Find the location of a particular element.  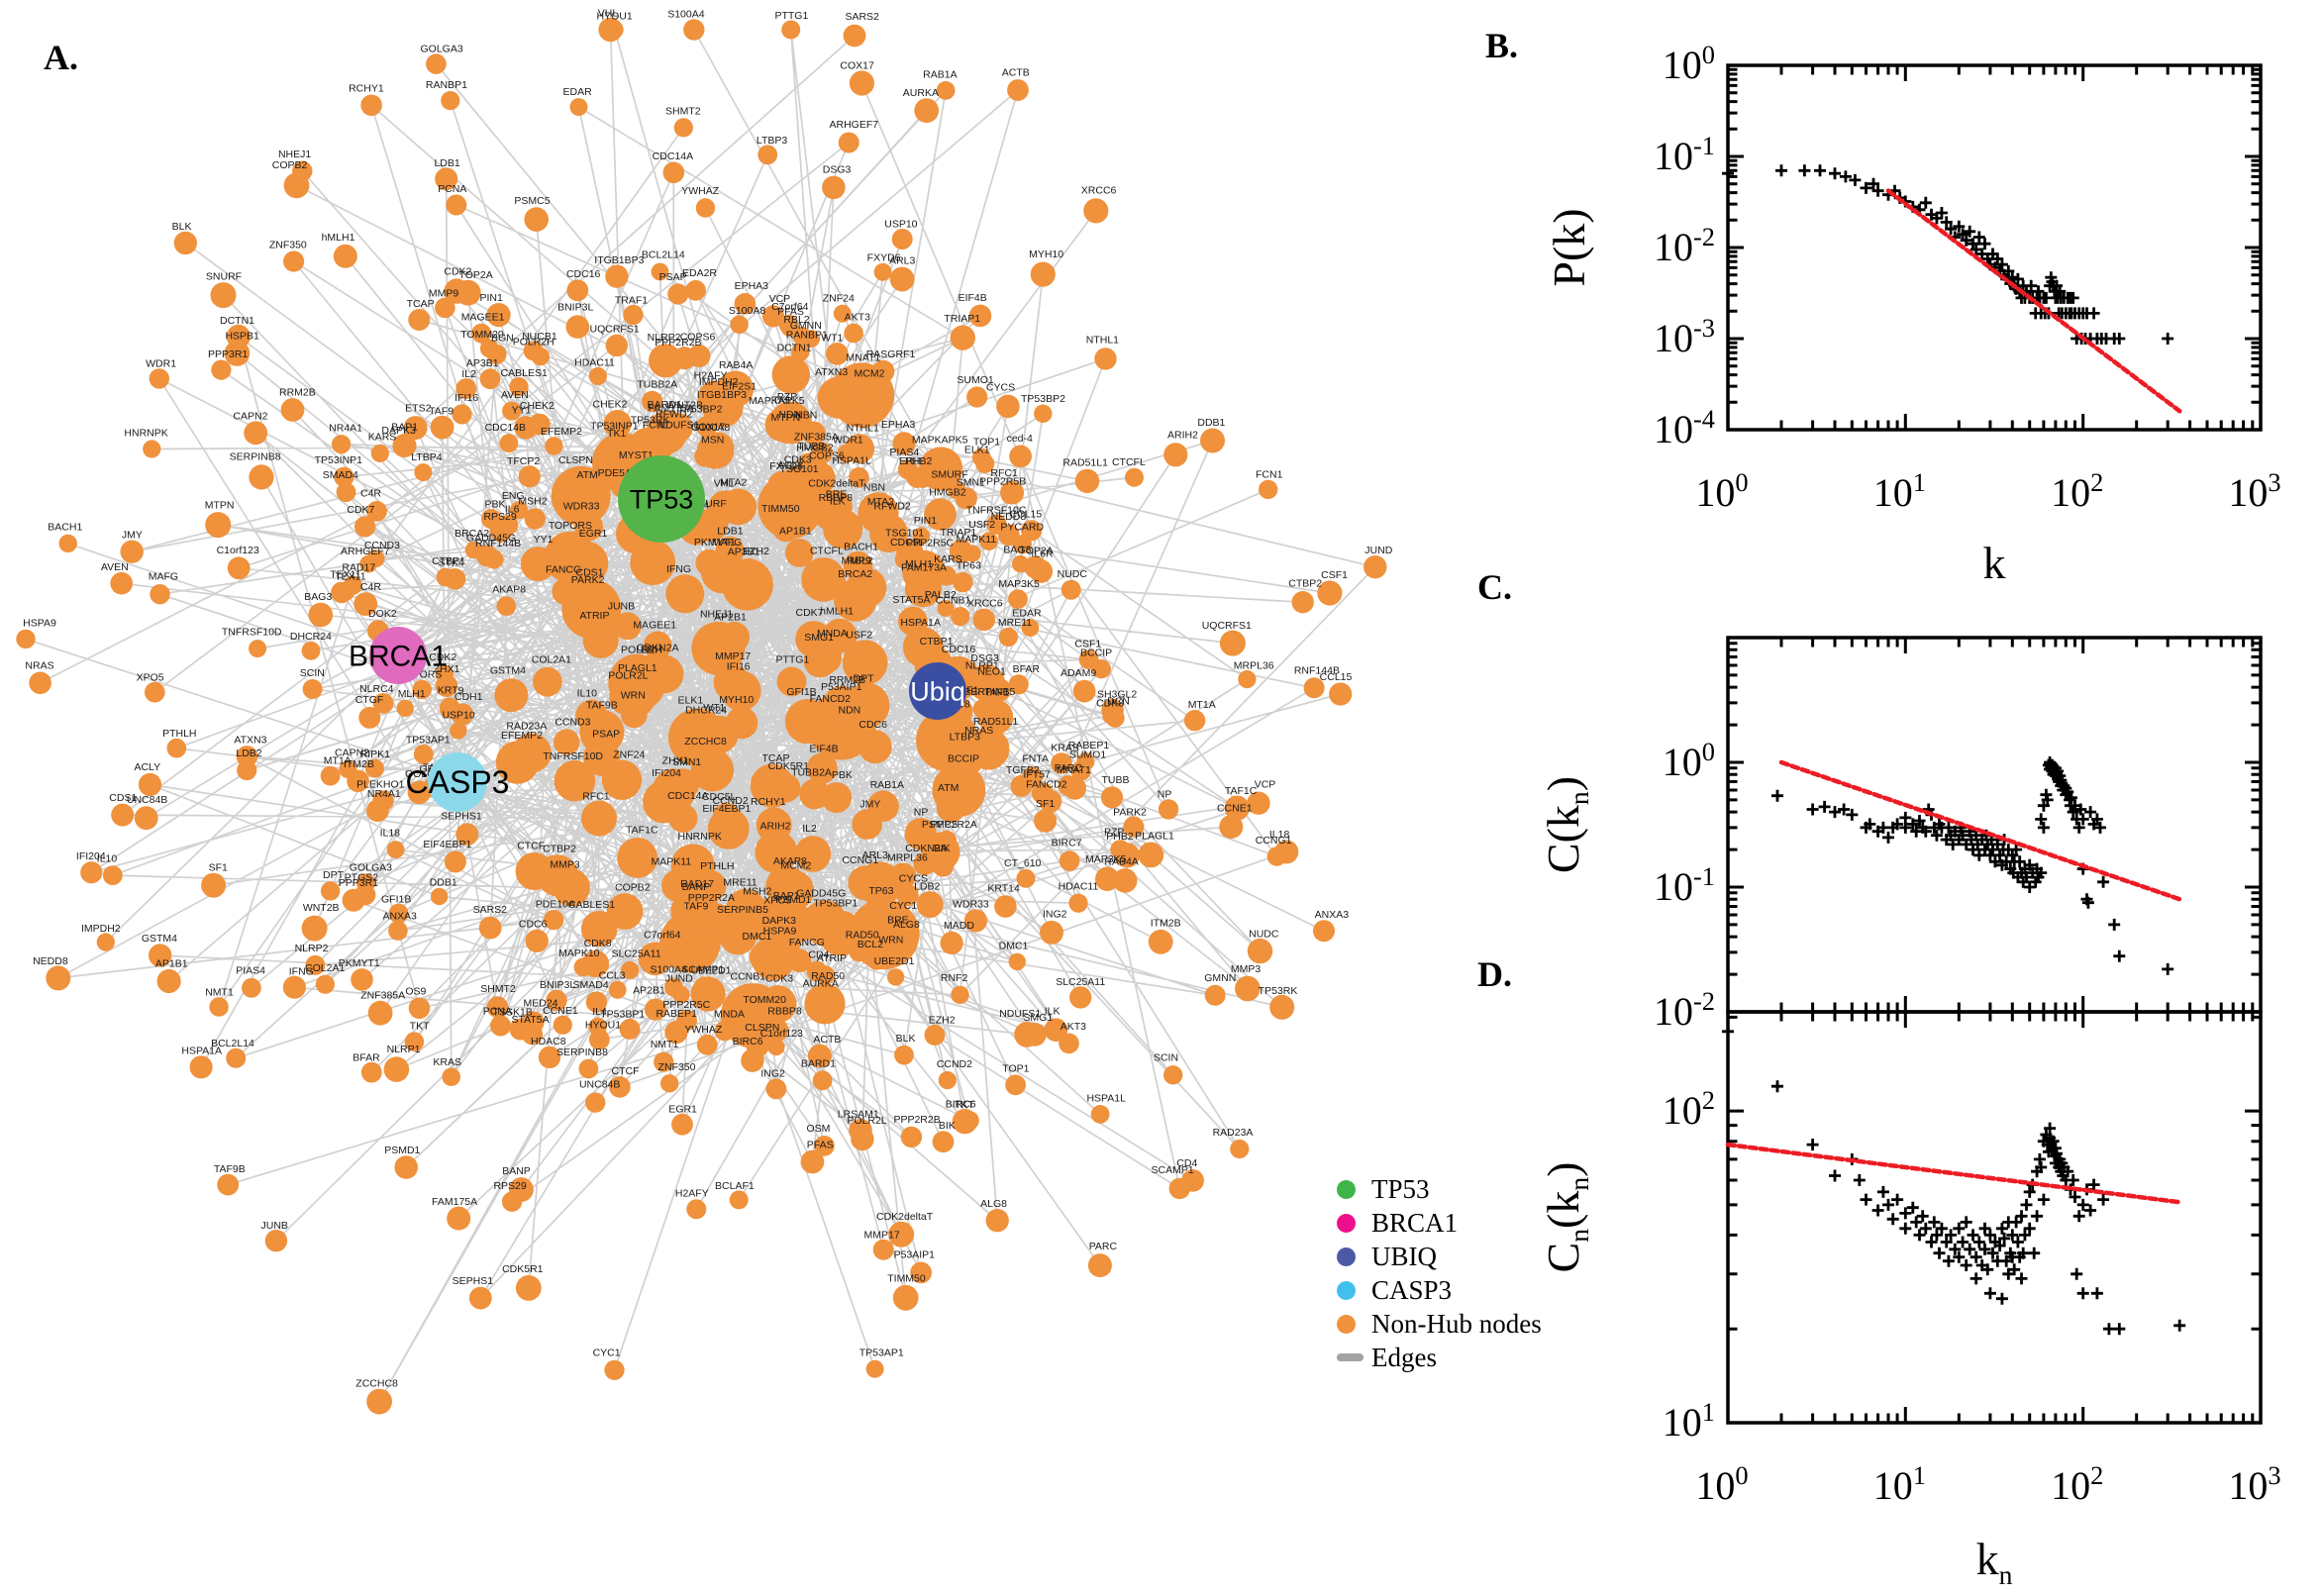

network-node-label: SLC25A11 is located at coordinates (1081, 982).